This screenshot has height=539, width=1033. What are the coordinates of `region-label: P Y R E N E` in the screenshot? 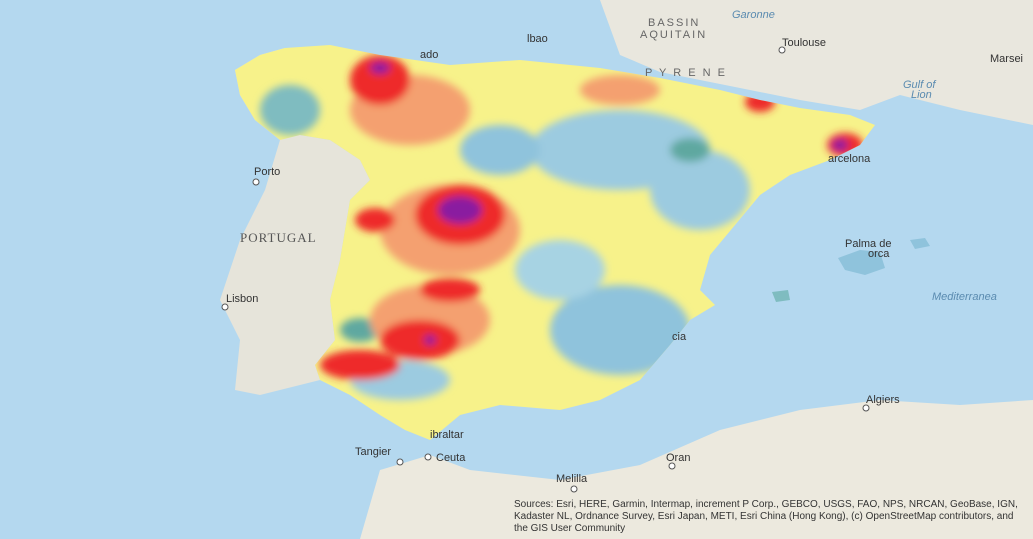 It's located at (686, 73).